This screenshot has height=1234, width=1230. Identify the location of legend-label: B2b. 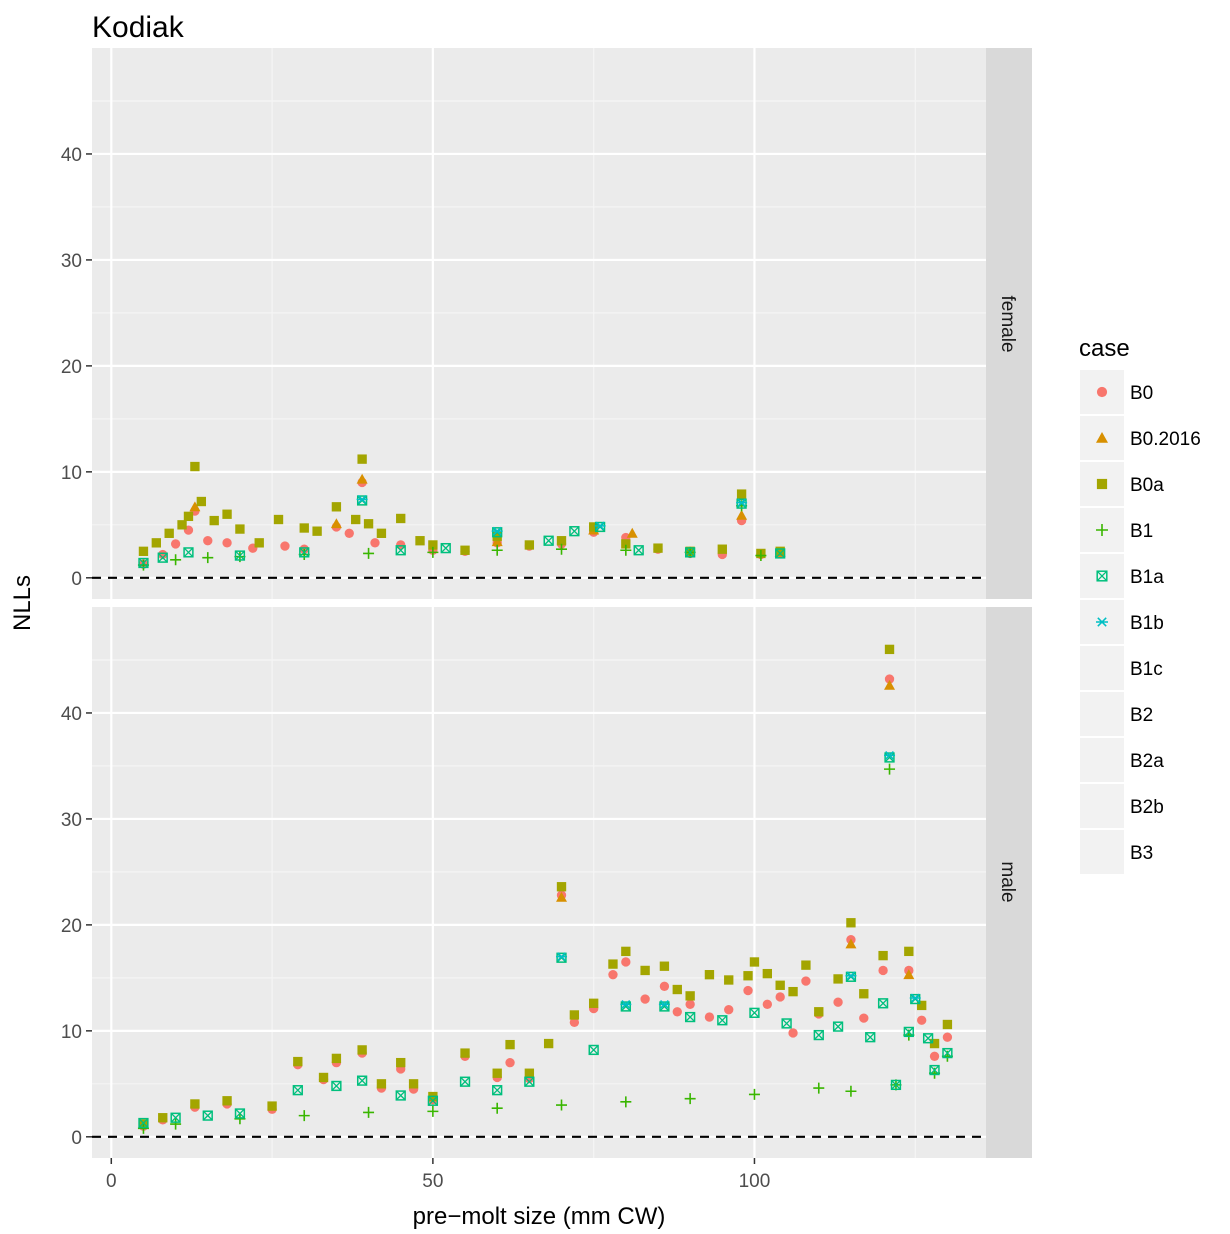
(1147, 807).